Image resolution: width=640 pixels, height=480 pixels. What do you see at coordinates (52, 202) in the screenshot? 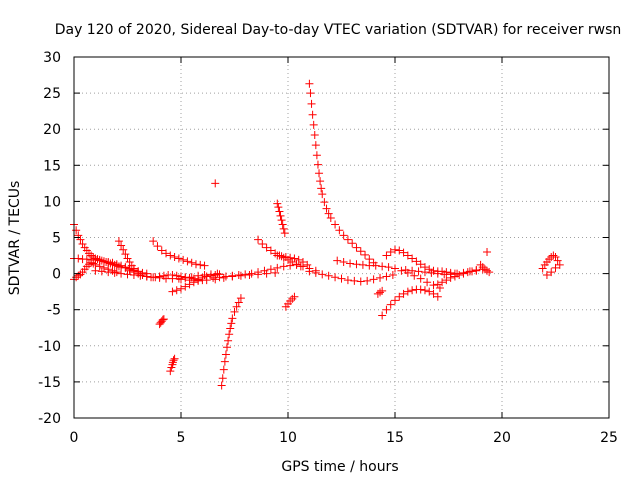
I see `y-tick-label: 10` at bounding box center [52, 202].